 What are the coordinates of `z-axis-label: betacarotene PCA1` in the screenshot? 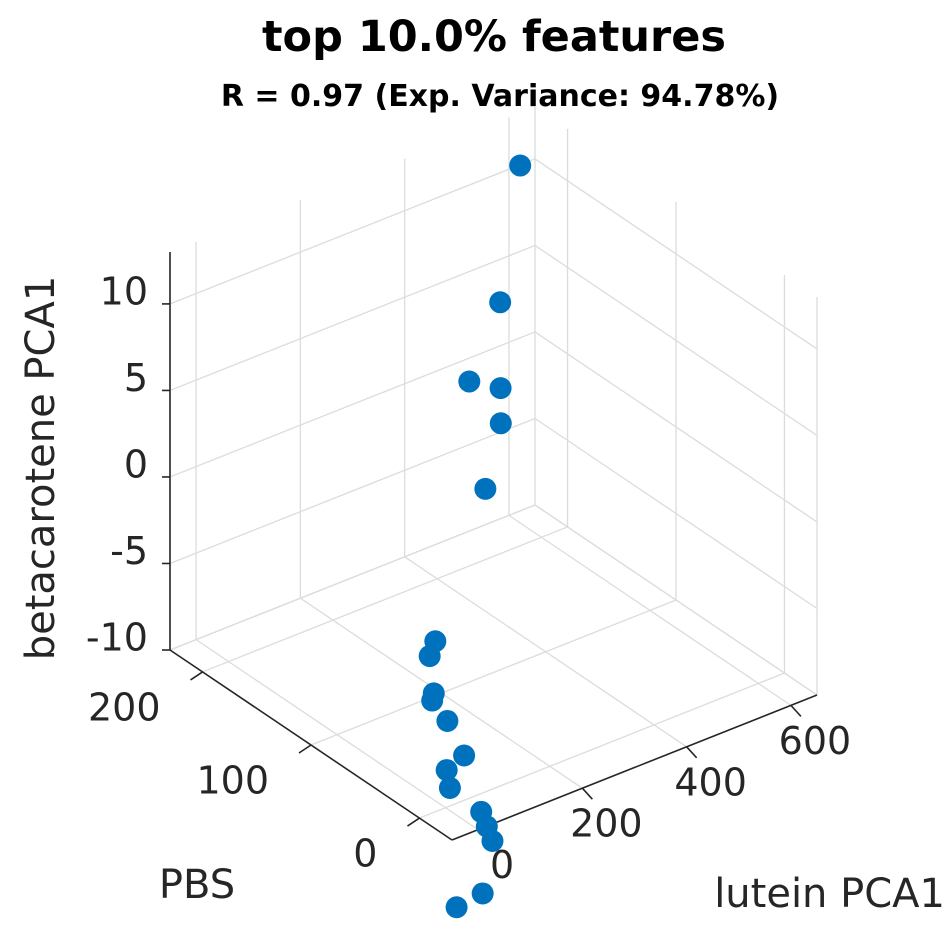 It's located at (41, 468).